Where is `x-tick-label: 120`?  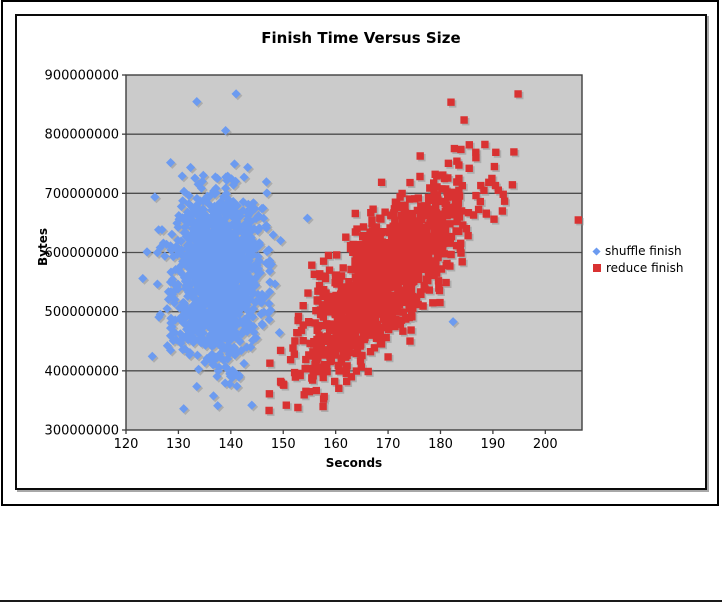 x-tick-label: 120 is located at coordinates (126, 444).